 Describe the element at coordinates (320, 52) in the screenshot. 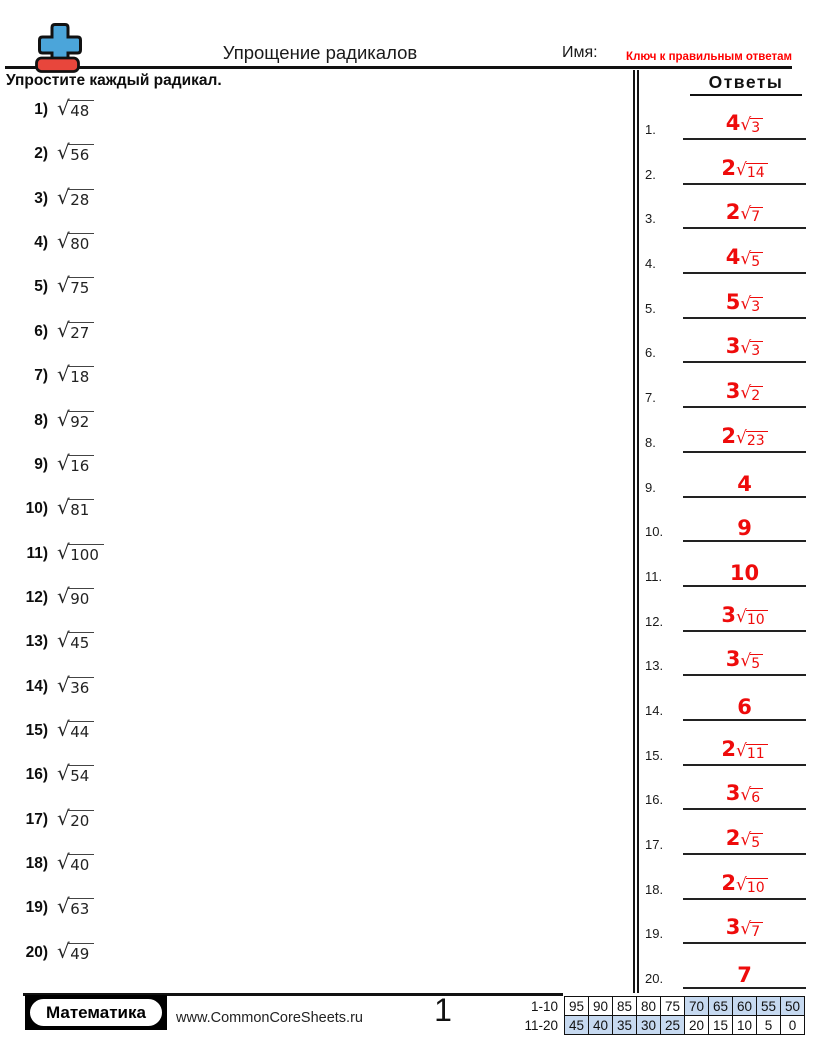

I see `page-title: Упрощение радикалов` at that location.